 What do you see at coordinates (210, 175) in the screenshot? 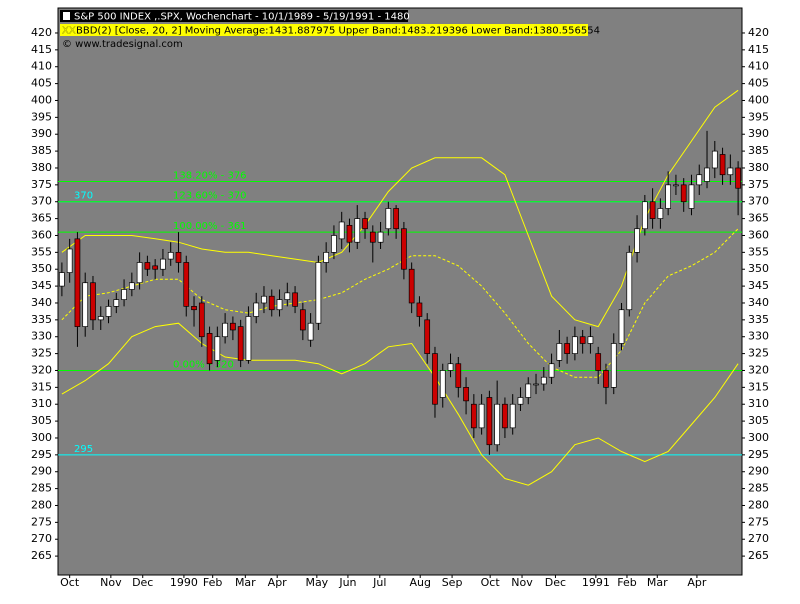
I see `level-label: 138.20% - 376` at bounding box center [210, 175].